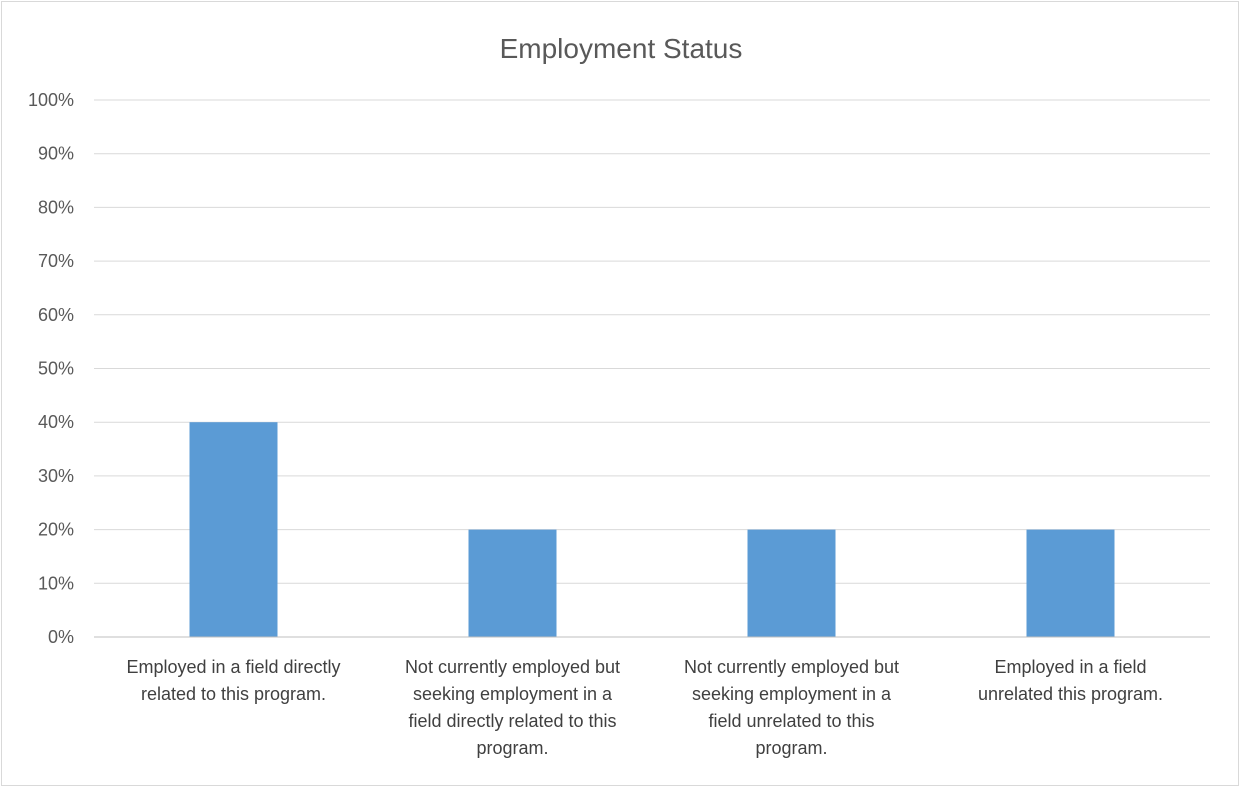 Image resolution: width=1240 pixels, height=787 pixels. I want to click on y-tick-label: 70%, so click(56, 261).